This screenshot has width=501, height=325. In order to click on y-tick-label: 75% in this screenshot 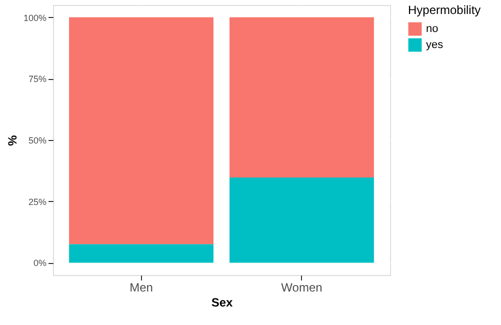, I will do `click(37, 79)`.